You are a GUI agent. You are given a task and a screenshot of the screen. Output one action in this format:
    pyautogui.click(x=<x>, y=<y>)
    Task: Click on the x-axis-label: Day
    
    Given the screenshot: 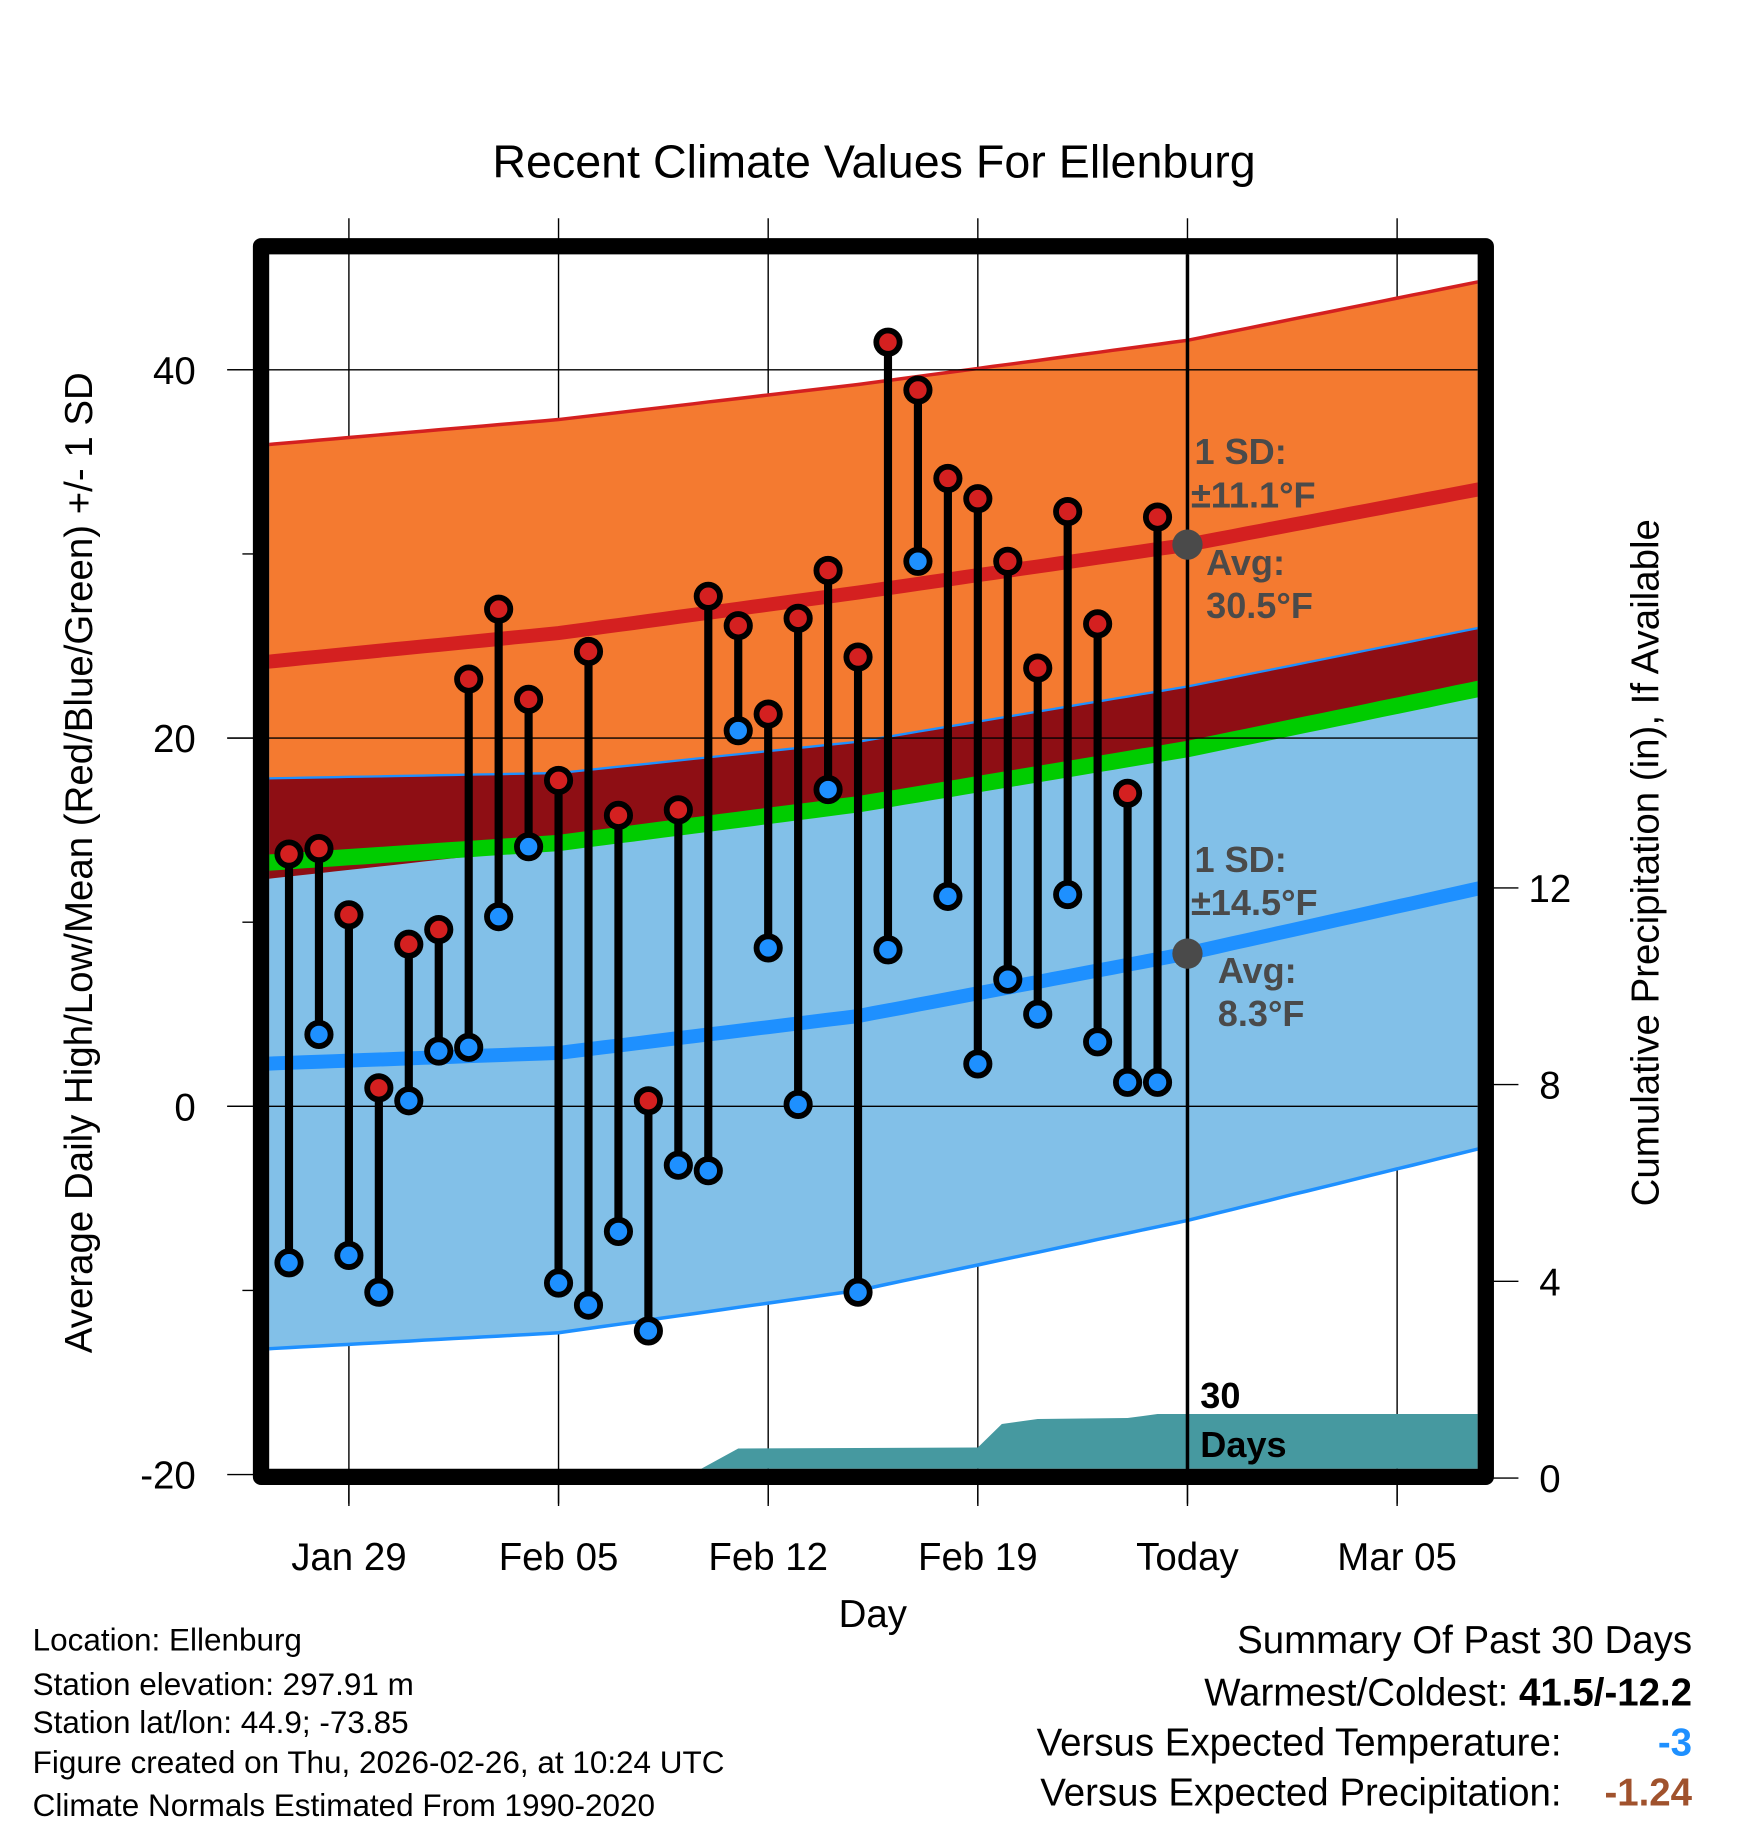 What is the action you would take?
    pyautogui.click(x=873, y=1614)
    